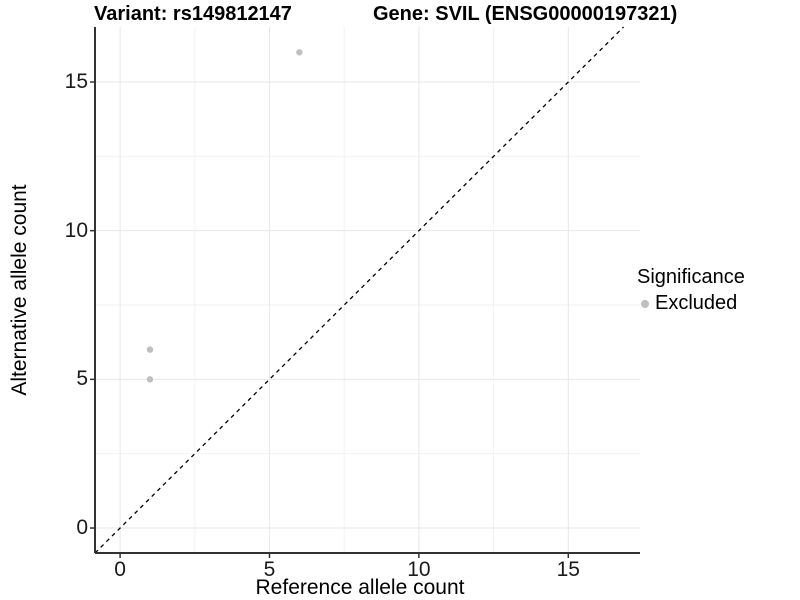 The width and height of the screenshot is (800, 600). What do you see at coordinates (269, 569) in the screenshot?
I see `x-tick-label: 5` at bounding box center [269, 569].